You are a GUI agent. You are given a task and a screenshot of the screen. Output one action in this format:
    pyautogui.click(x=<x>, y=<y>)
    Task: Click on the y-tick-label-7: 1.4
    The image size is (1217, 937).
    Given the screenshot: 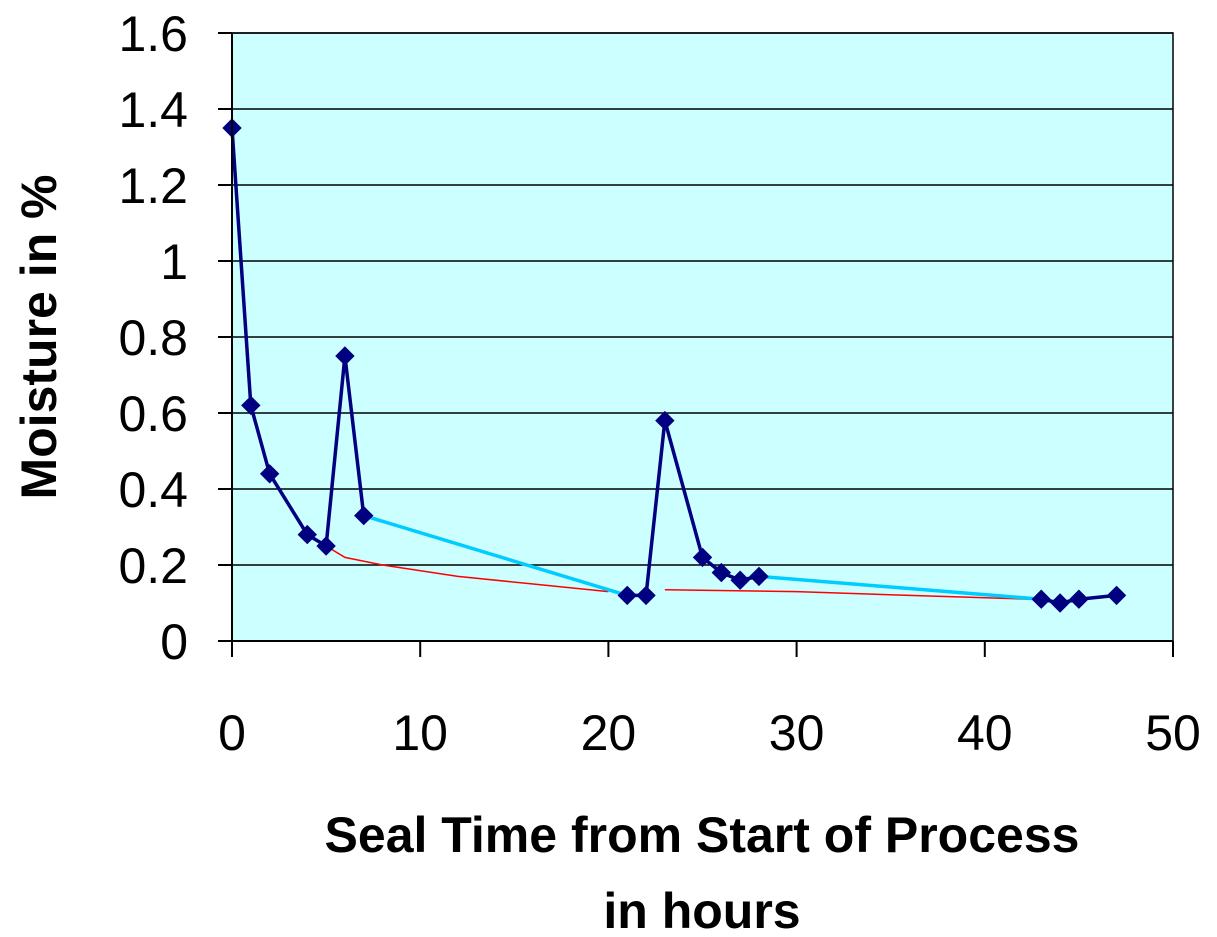 What is the action you would take?
    pyautogui.click(x=153, y=110)
    